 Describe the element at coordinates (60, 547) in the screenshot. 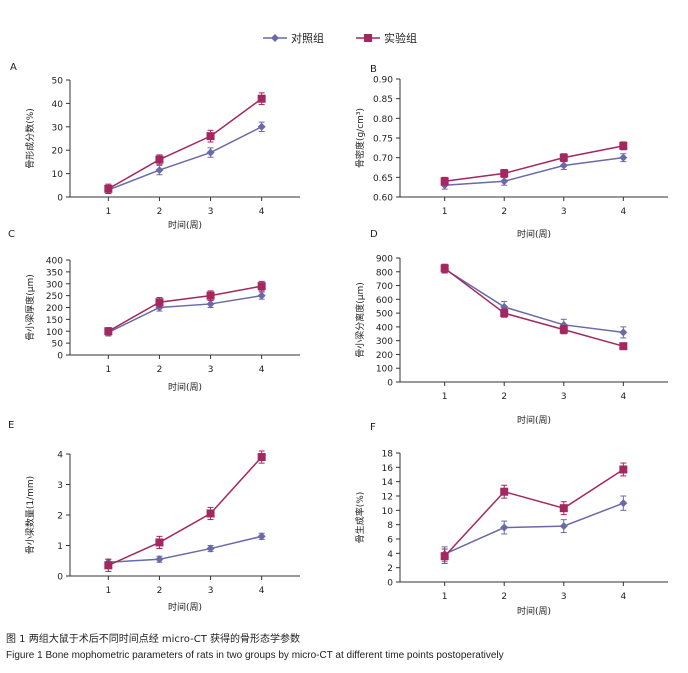

I see `y-tick-label: 1` at that location.